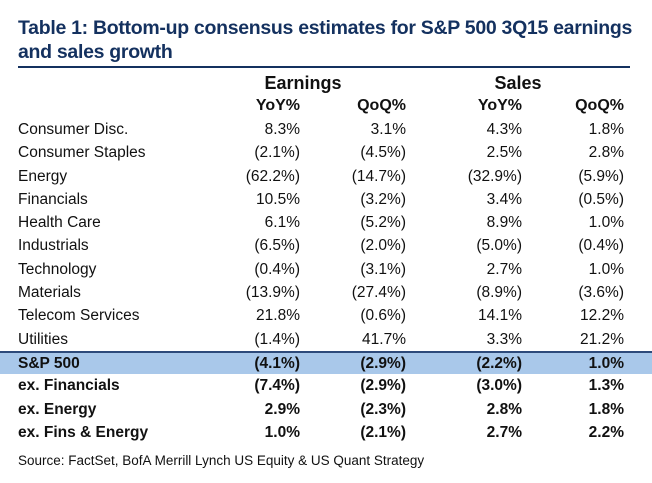 This screenshot has width=652, height=483. I want to click on sales-qoq-cell: (0.5%), so click(601, 199).